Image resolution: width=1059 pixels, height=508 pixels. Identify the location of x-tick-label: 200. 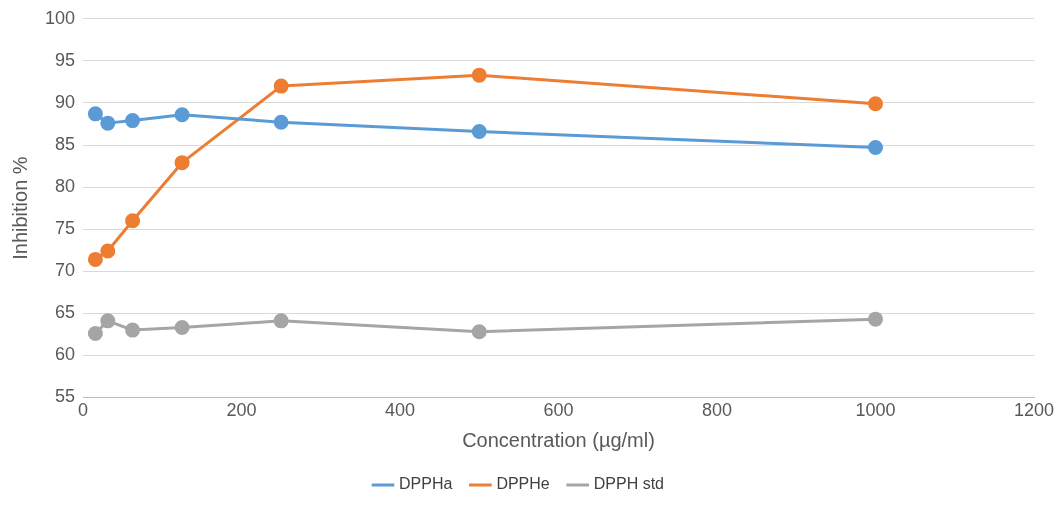
(241, 410).